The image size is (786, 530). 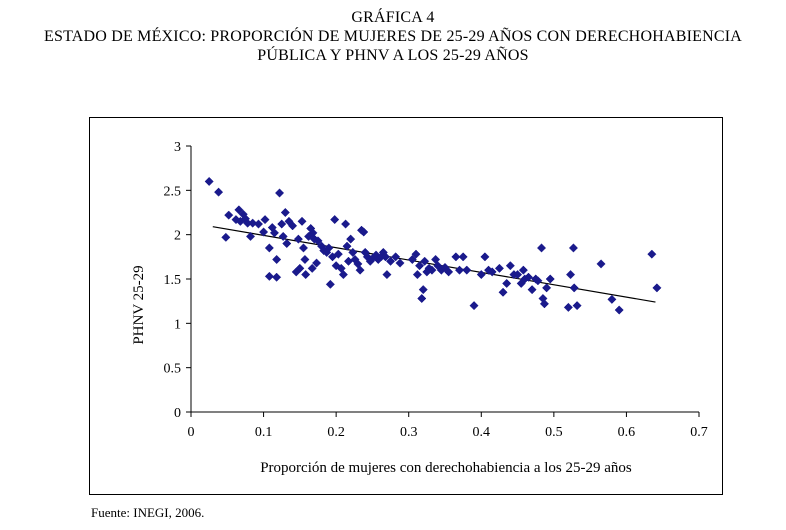 I want to click on figure-label: GRÁFICA 4, so click(x=393, y=17).